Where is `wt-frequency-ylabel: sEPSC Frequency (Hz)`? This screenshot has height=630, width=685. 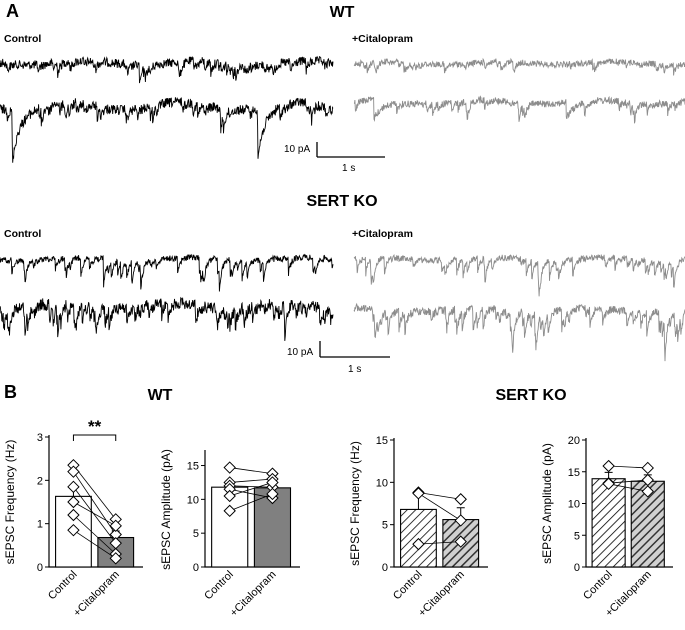 wt-frequency-ylabel: sEPSC Frequency (Hz) is located at coordinates (10, 502).